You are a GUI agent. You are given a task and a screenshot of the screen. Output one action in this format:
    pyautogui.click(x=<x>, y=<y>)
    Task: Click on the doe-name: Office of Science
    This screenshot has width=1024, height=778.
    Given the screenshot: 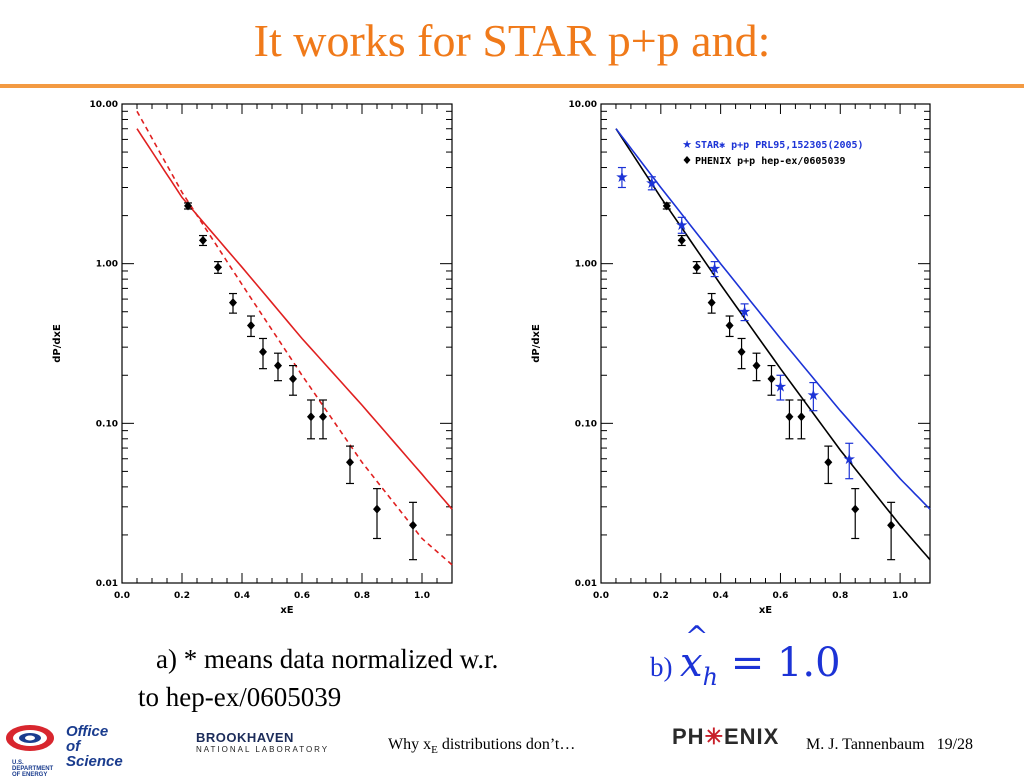 What is the action you would take?
    pyautogui.click(x=94, y=746)
    